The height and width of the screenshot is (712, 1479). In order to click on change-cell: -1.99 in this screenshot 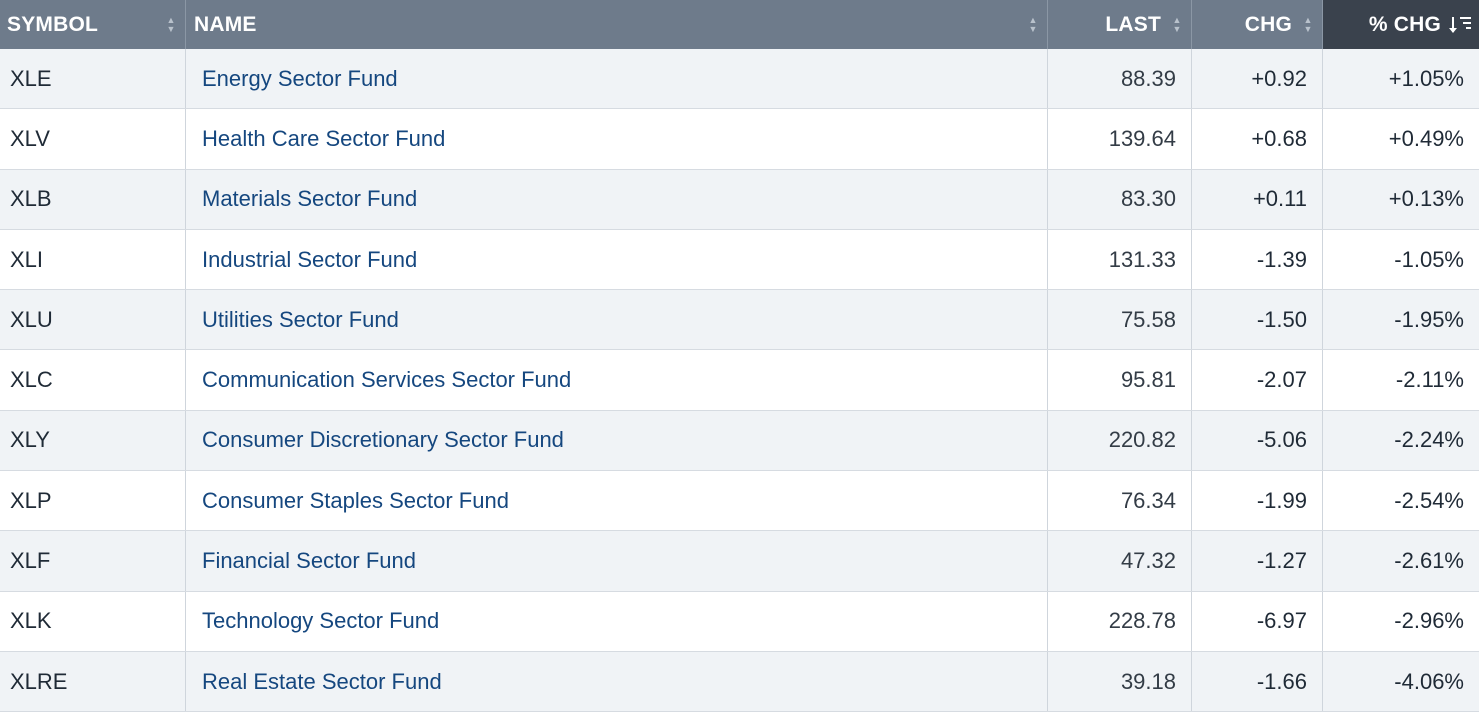, I will do `click(1257, 501)`.